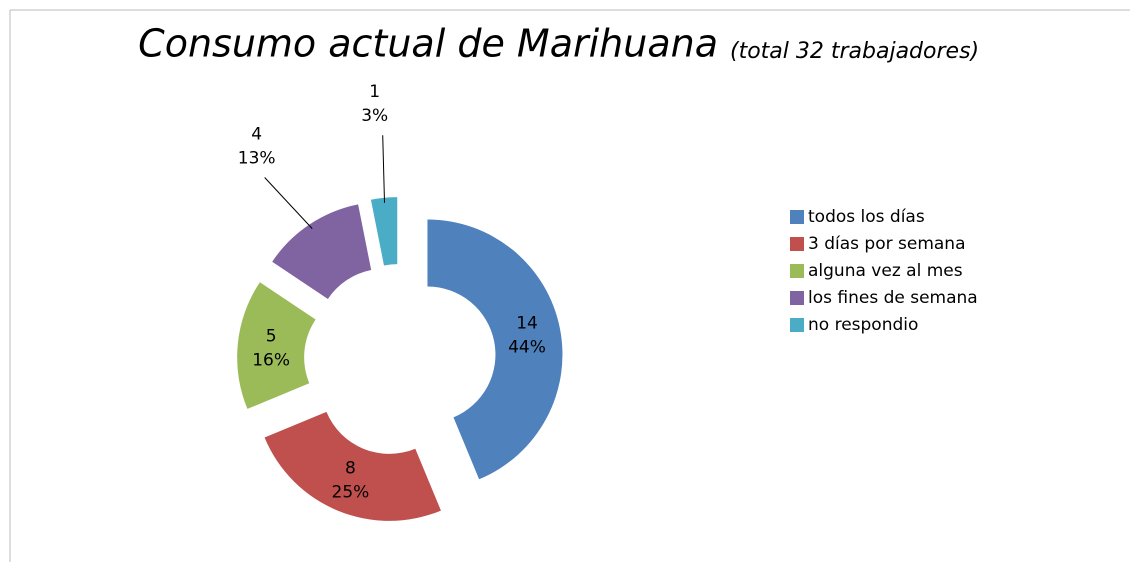  What do you see at coordinates (863, 325) in the screenshot?
I see `legend-label: no respondio` at bounding box center [863, 325].